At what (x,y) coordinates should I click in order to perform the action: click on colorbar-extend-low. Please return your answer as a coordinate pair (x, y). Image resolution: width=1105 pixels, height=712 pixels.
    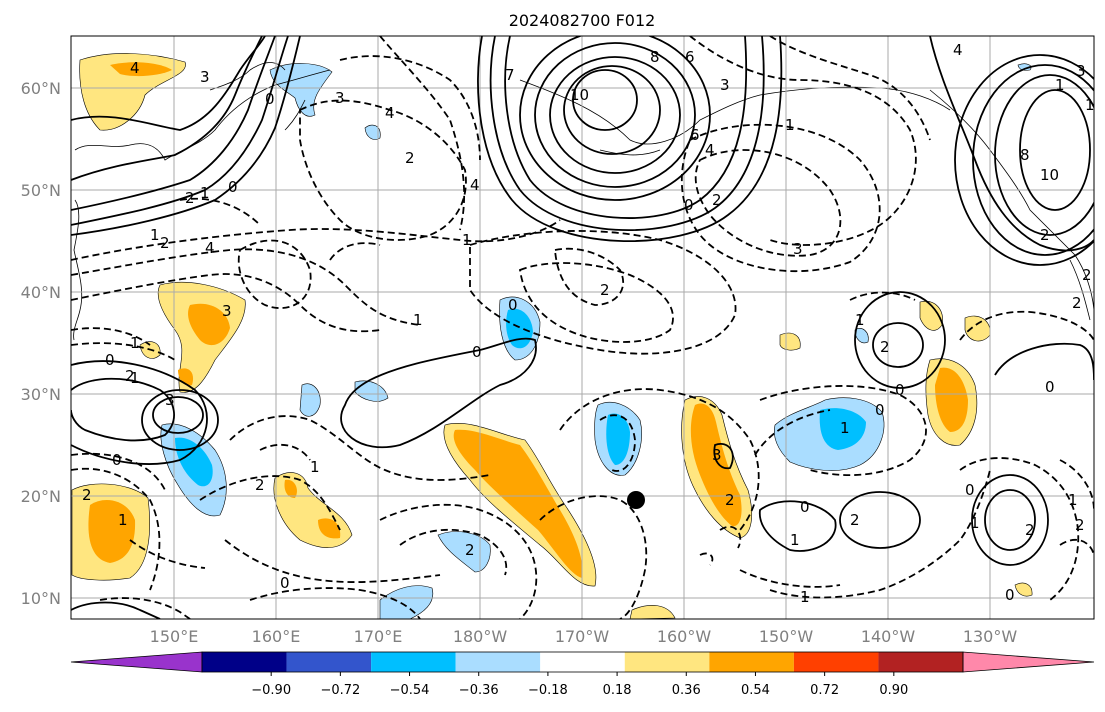
    Looking at the image, I should click on (136, 662).